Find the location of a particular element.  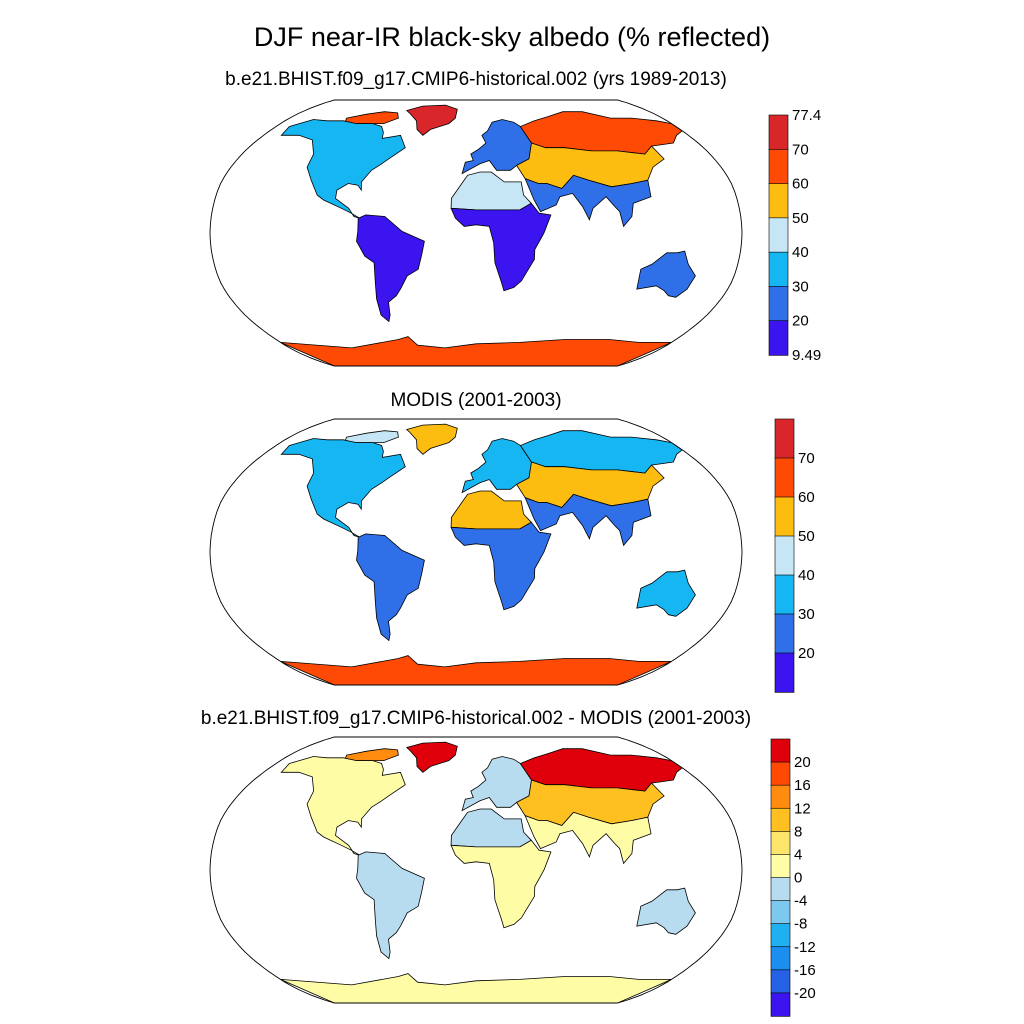

colorbar-1: 77.4 70 60 50 40 30 20 9.49 is located at coordinates (794, 235).